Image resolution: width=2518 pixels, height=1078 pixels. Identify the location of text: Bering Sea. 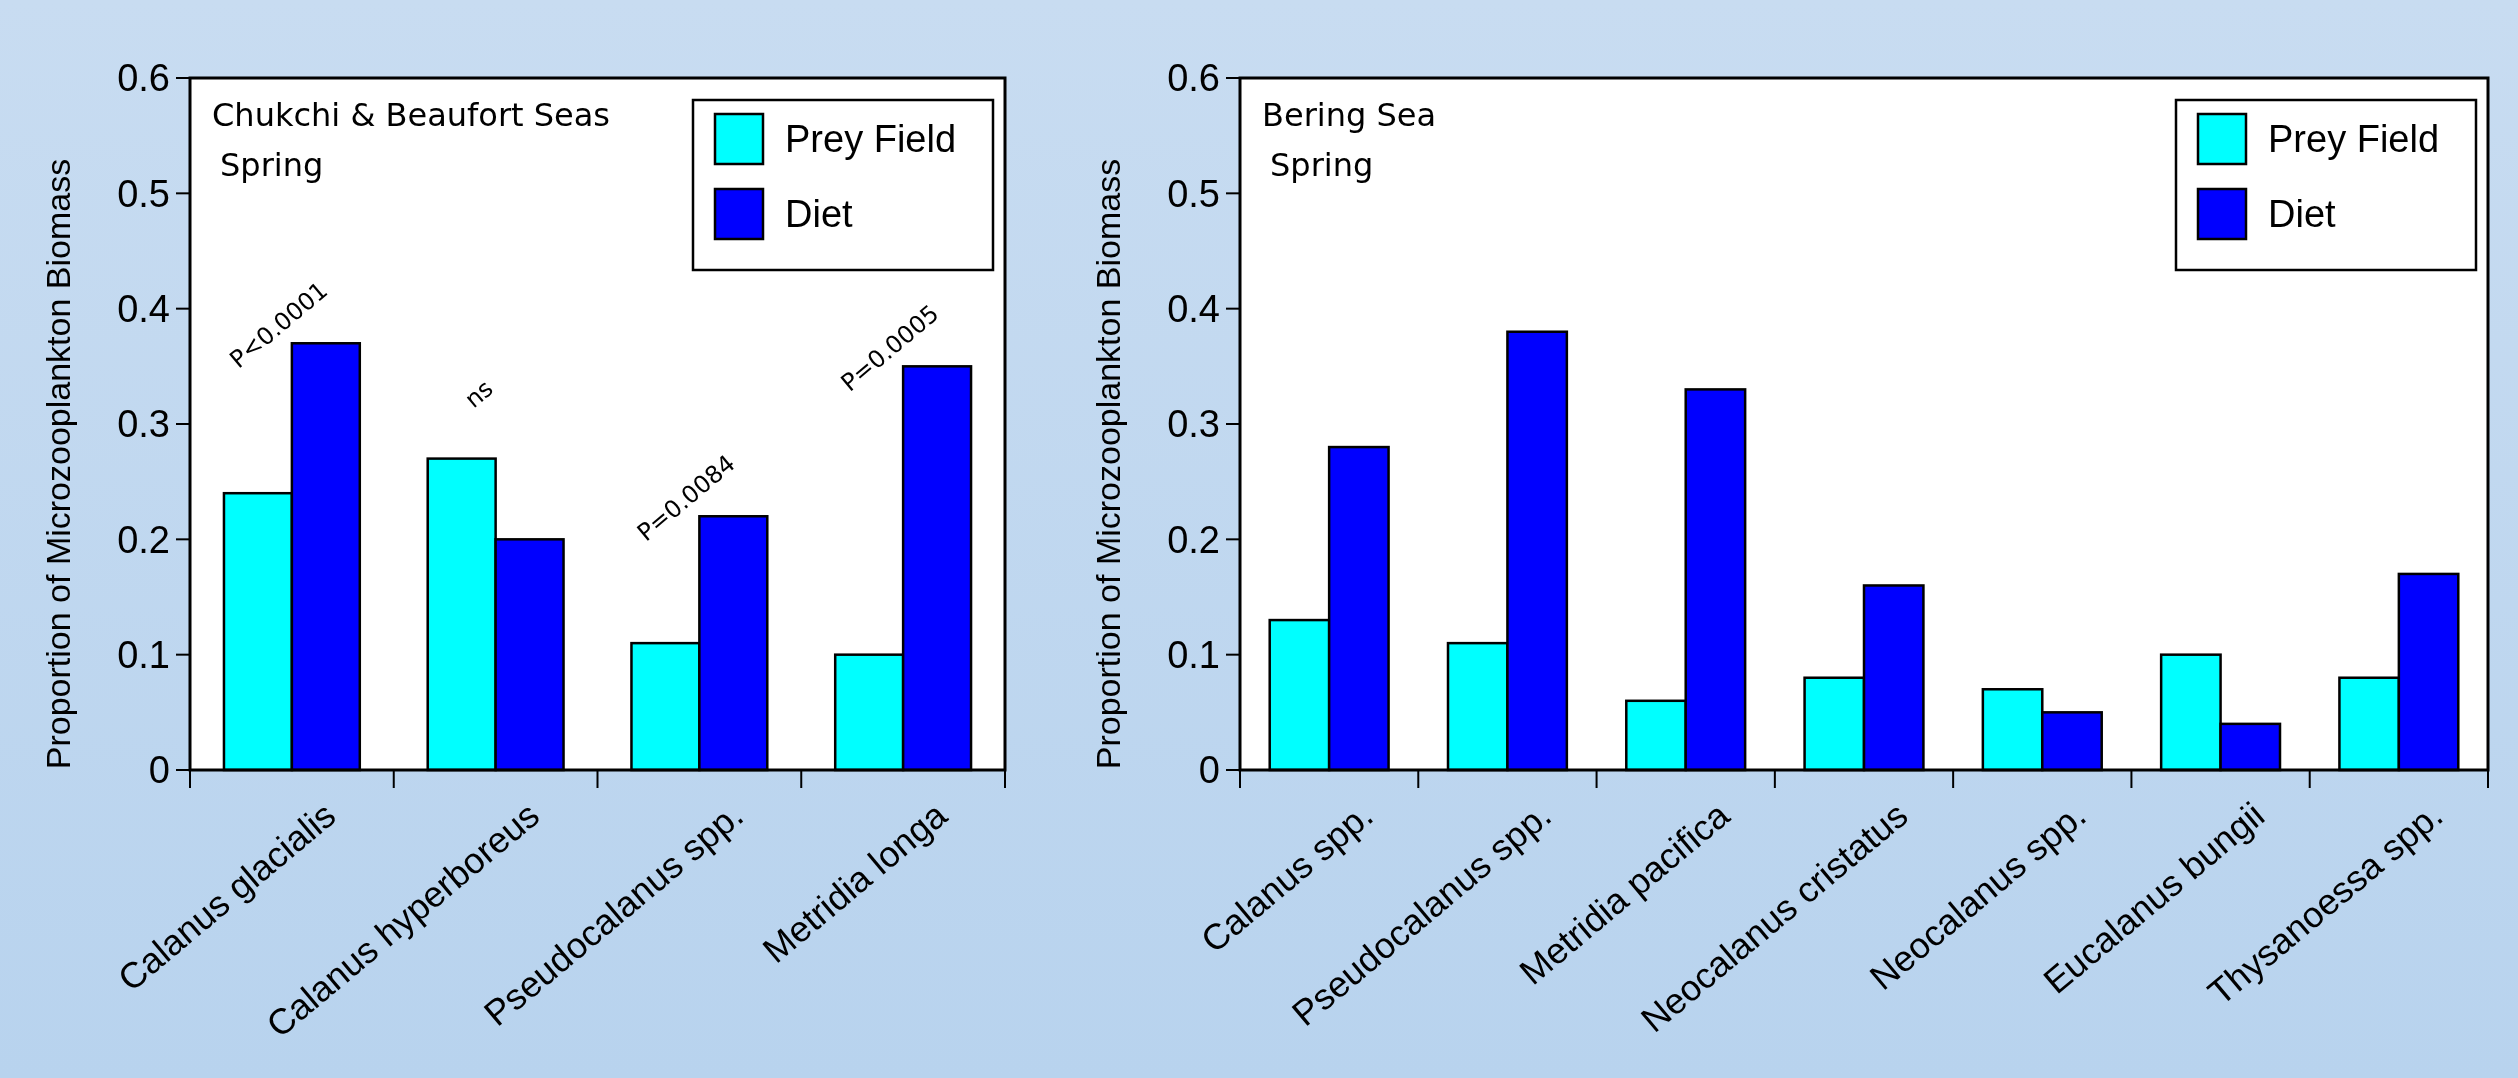
(1349, 115).